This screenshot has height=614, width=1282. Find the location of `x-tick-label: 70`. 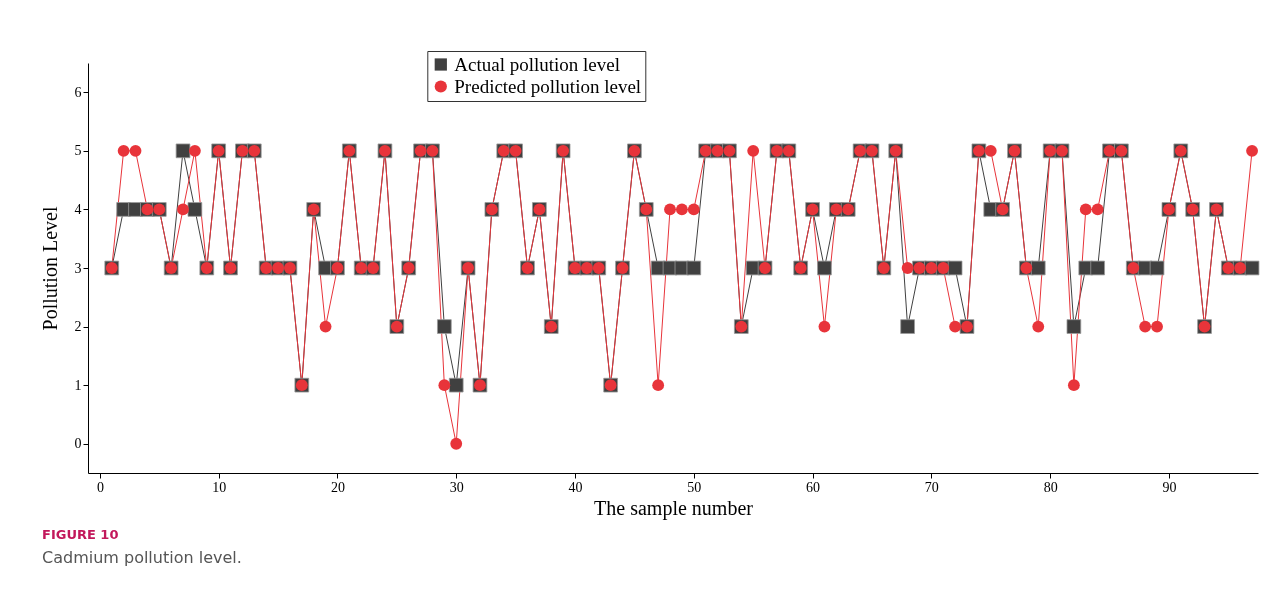

x-tick-label: 70 is located at coordinates (931, 487).